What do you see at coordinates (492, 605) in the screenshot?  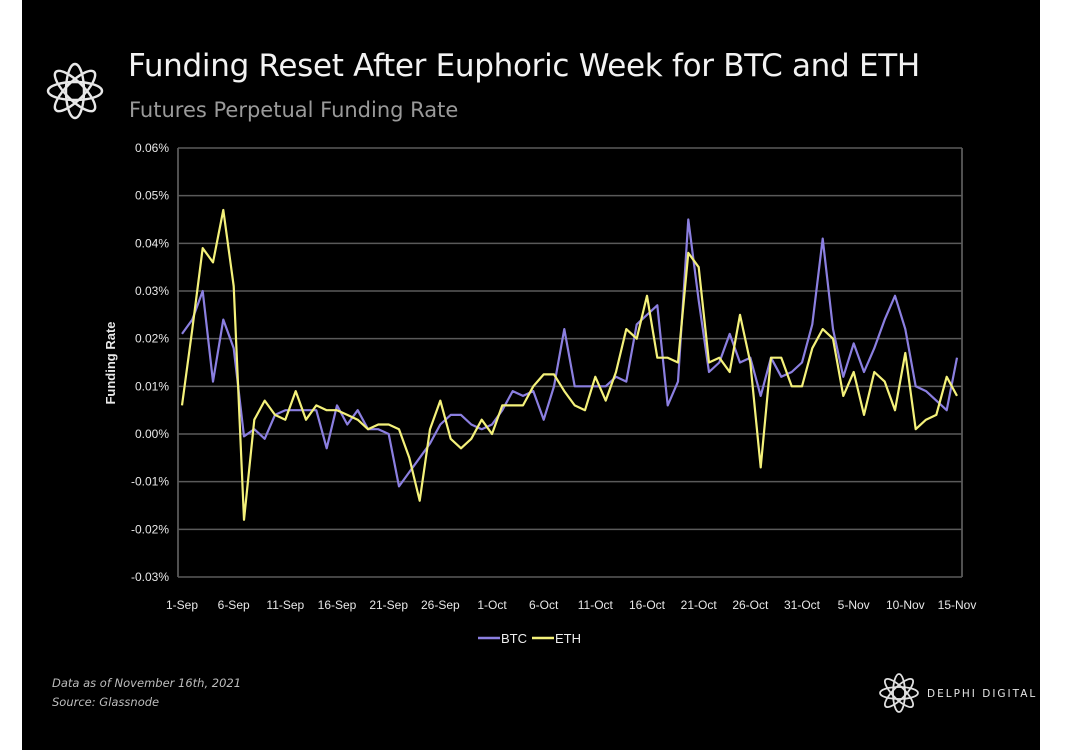 I see `x-tick-label: 1-Oct` at bounding box center [492, 605].